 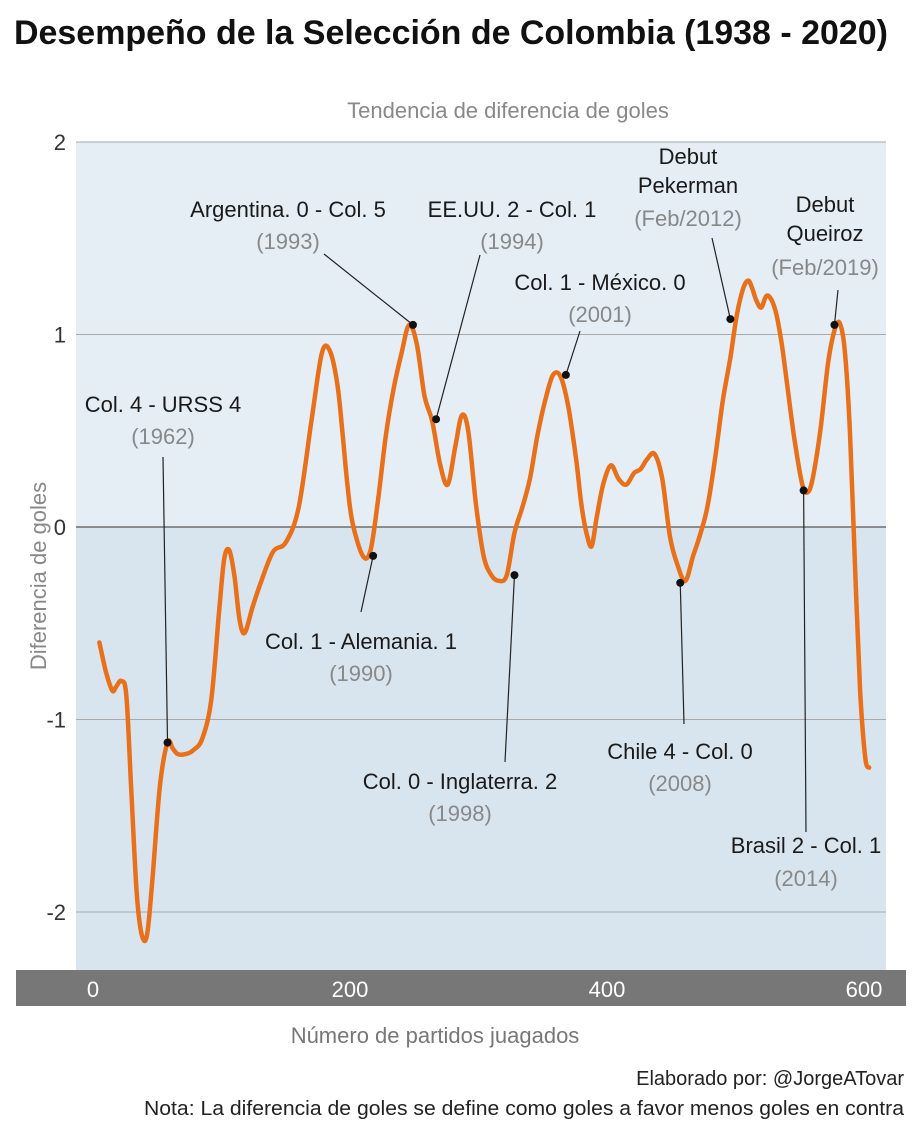 I want to click on x-tick-label: 0, so click(x=93, y=989).